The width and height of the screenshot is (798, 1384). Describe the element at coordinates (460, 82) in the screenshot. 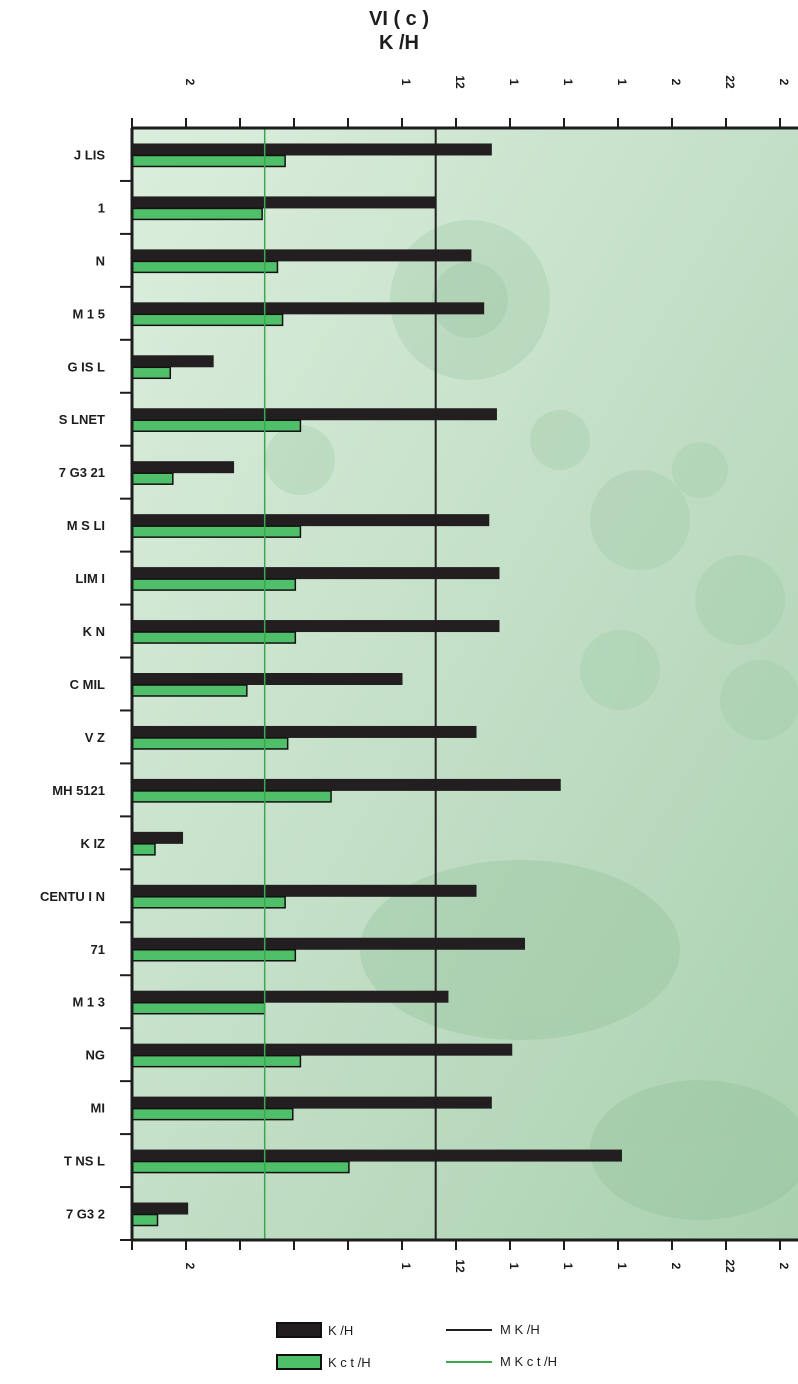

I see `x-tick-label-top: 12` at that location.